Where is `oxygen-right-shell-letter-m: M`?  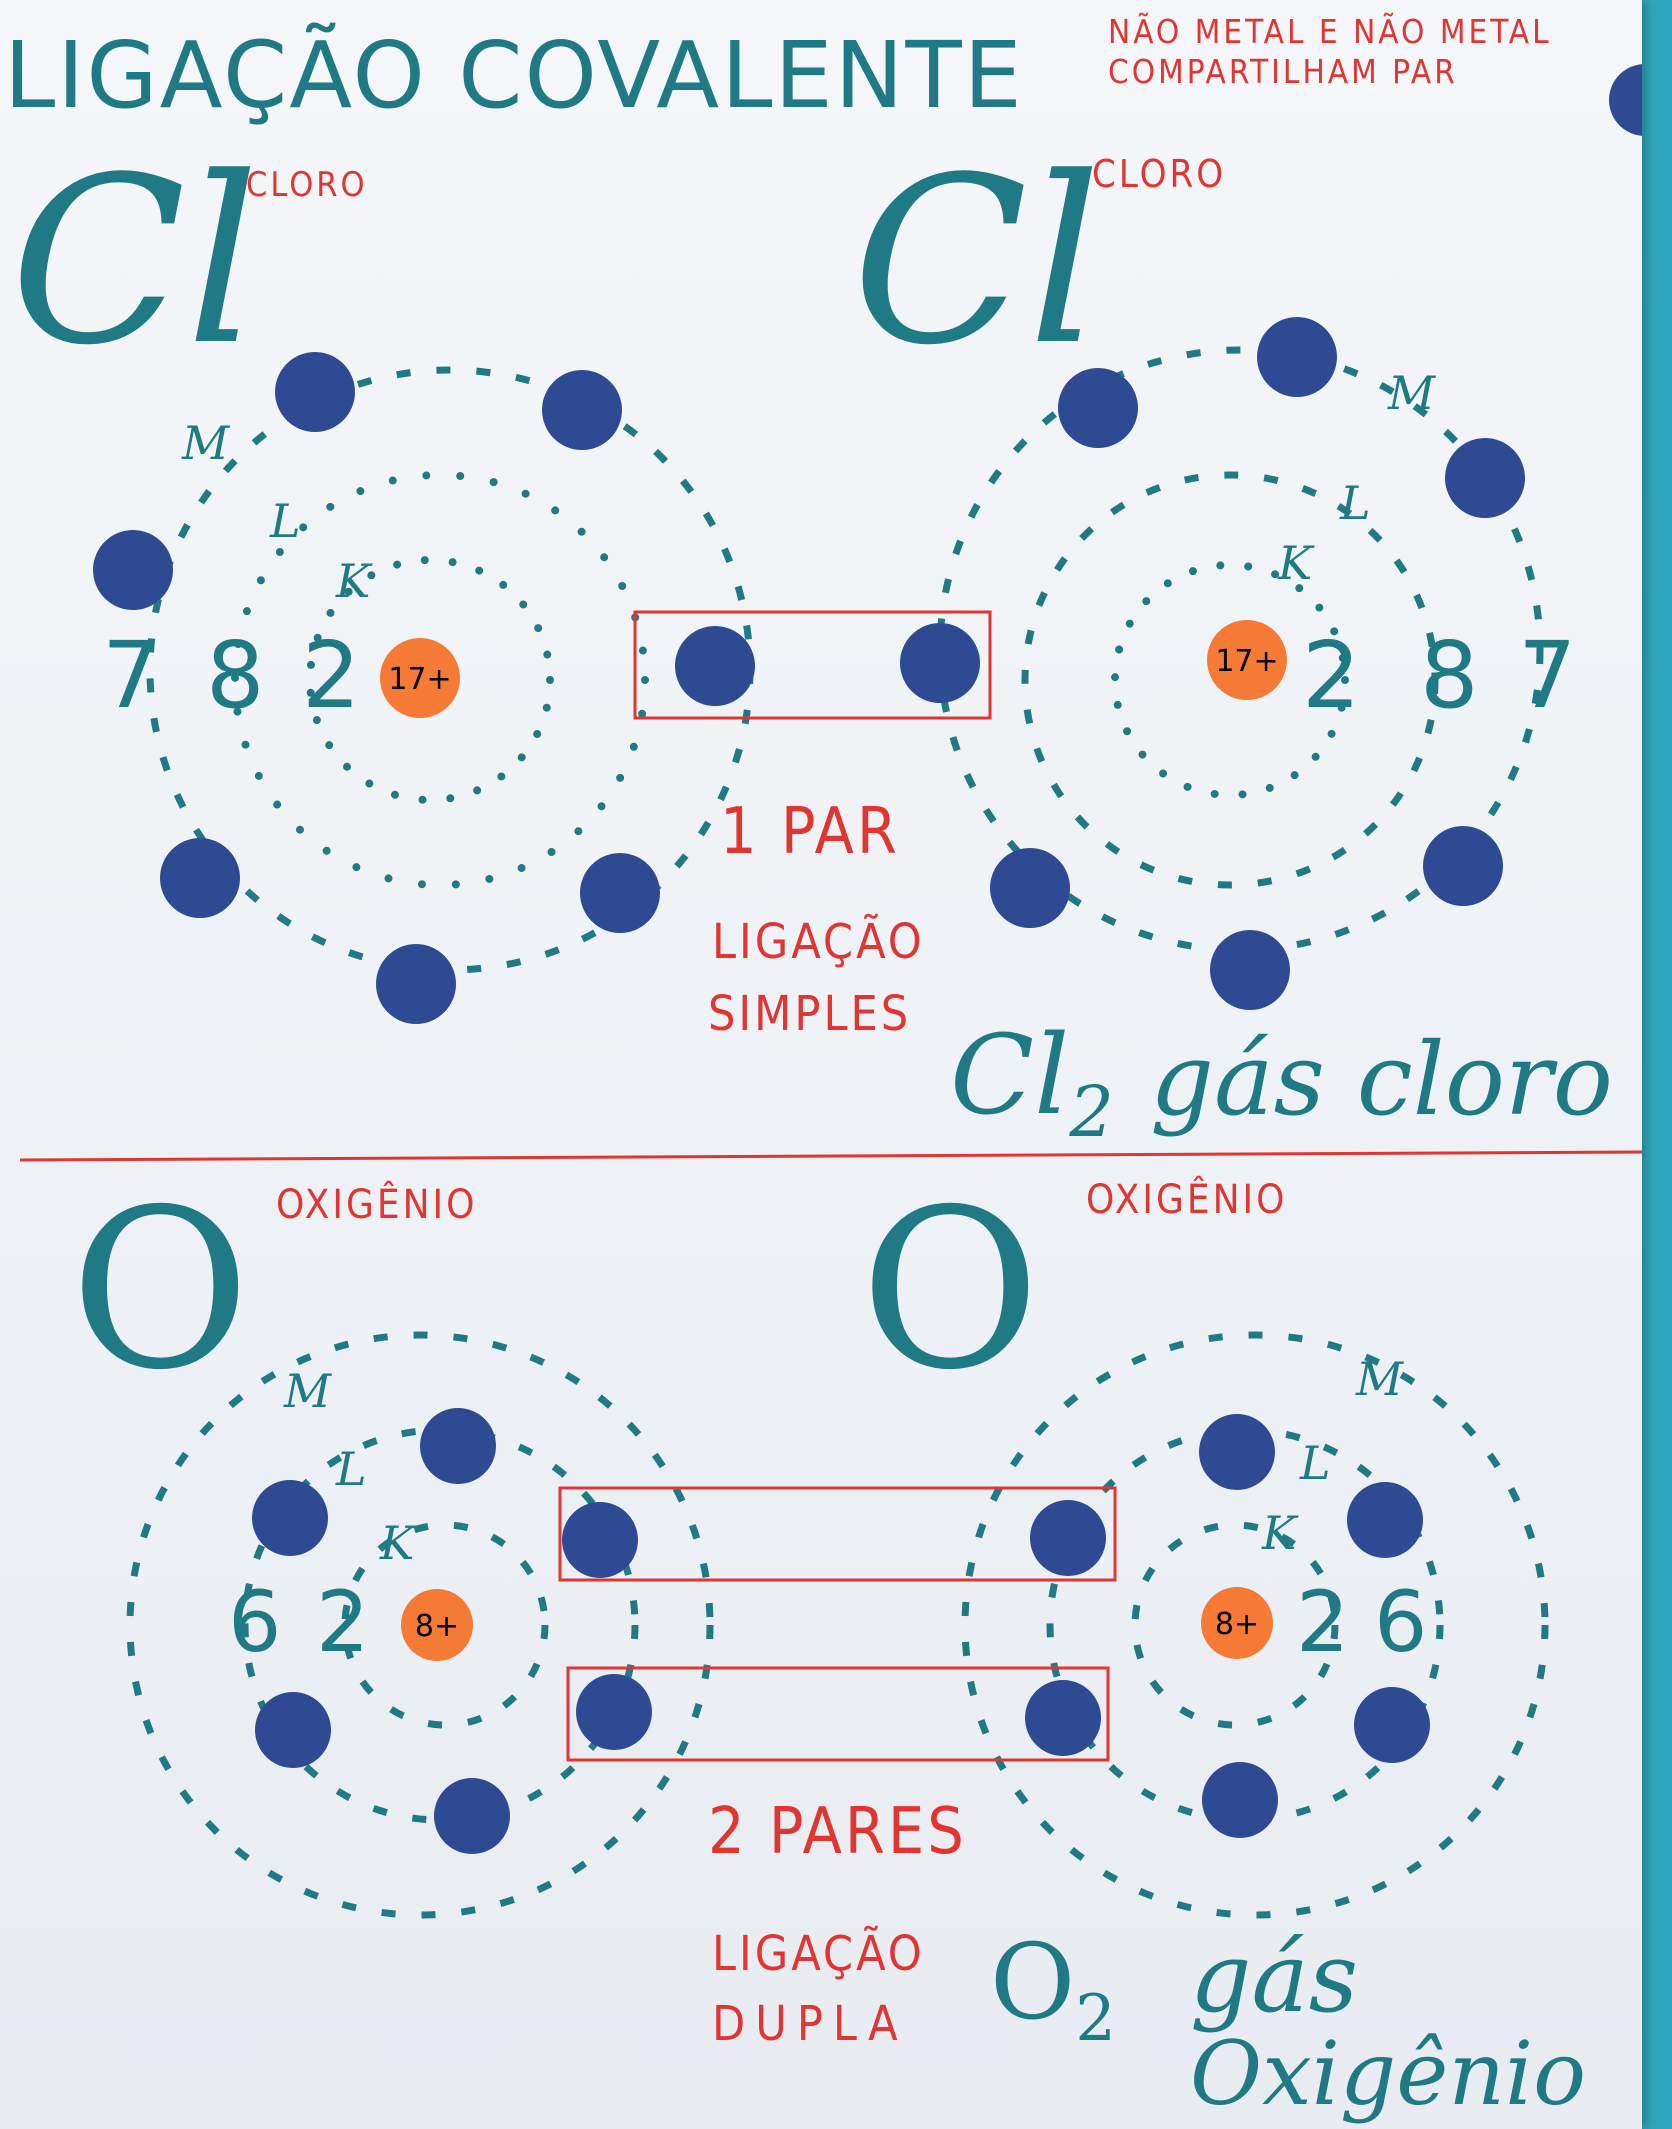
oxygen-right-shell-letter-m: M is located at coordinates (1380, 1379).